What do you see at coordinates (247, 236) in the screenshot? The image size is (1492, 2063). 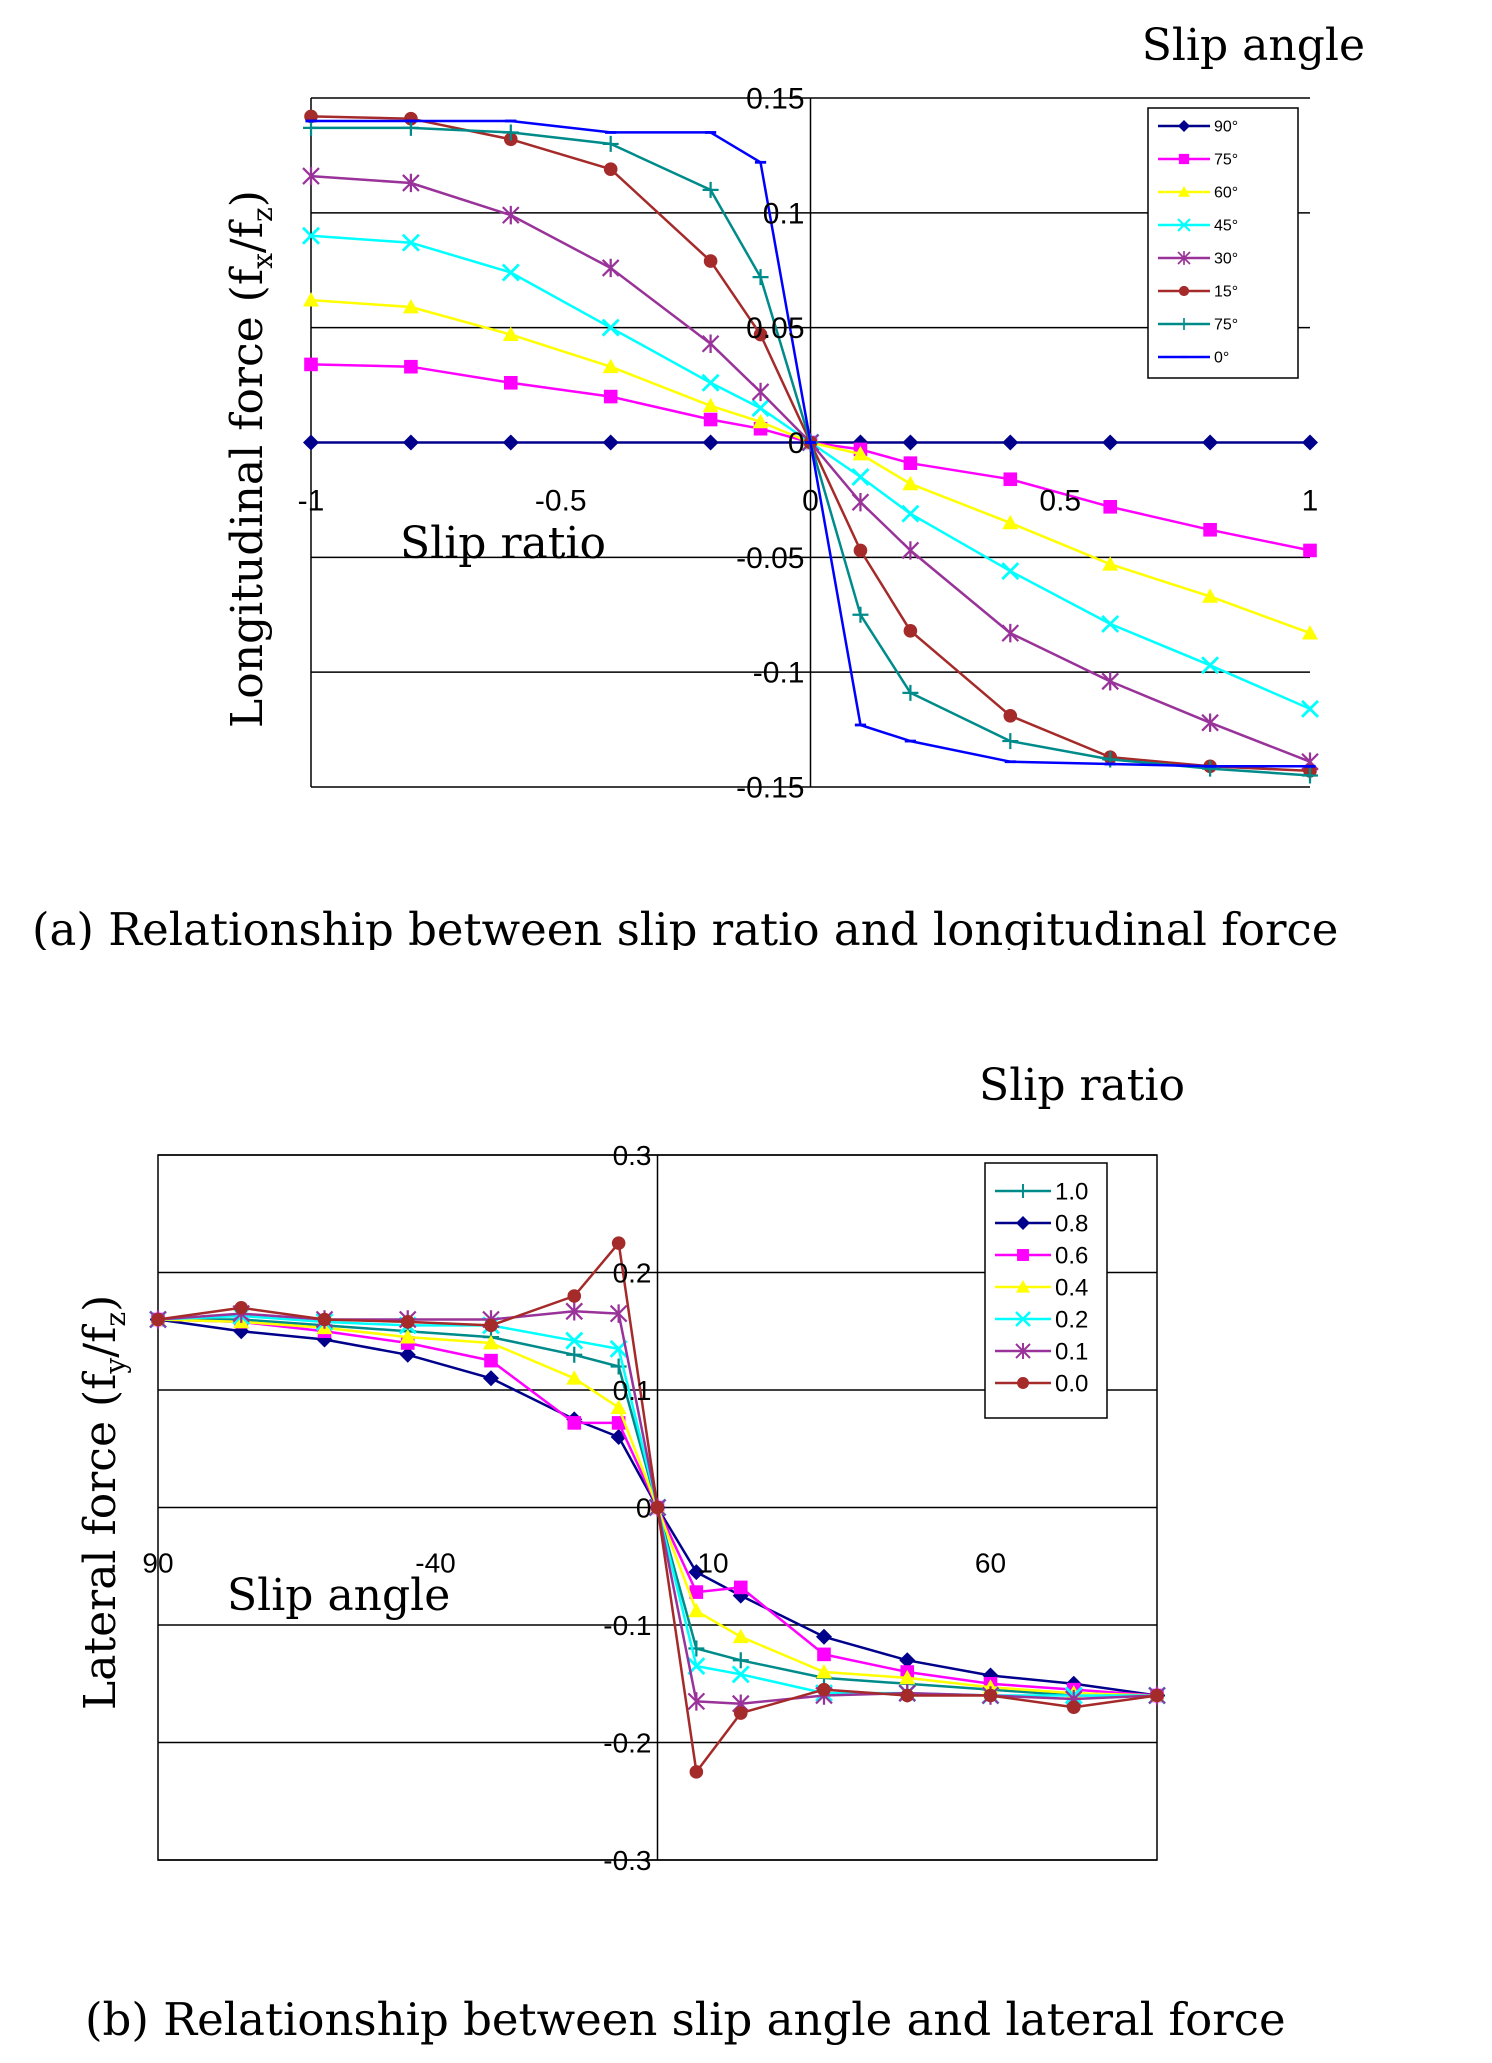 I see `chart-a-y-label-mid: /f` at bounding box center [247, 236].